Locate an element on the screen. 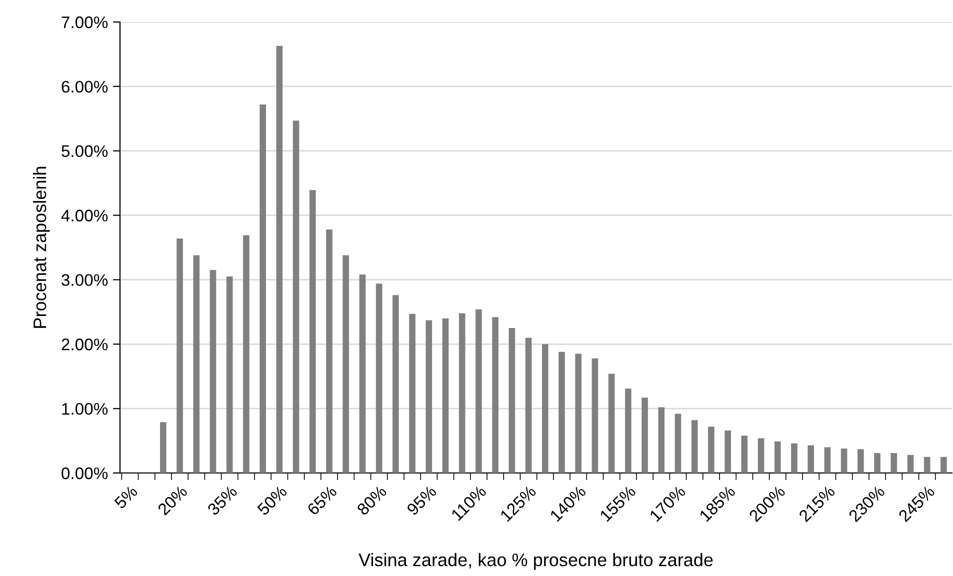 The height and width of the screenshot is (576, 953). x-tick-label: 5% is located at coordinates (126, 497).